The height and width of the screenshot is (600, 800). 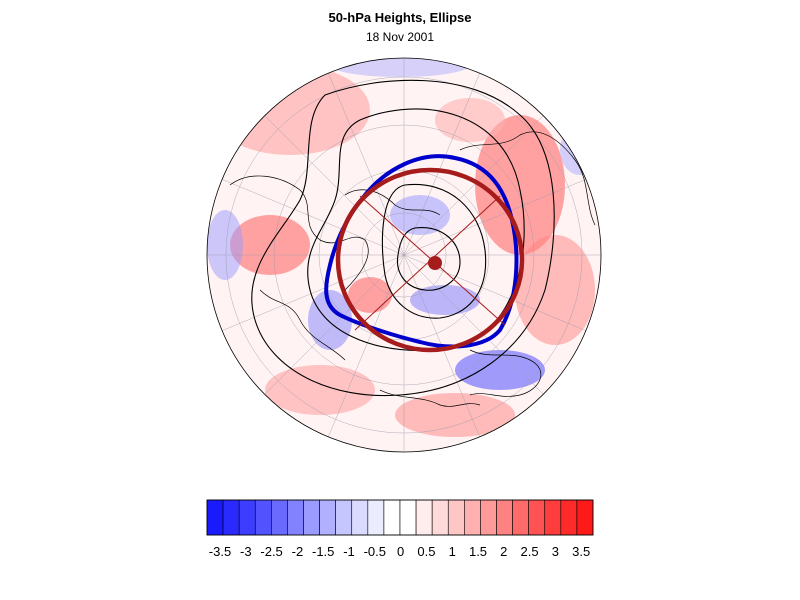 I want to click on colorbar-tick-label: -3.5, so click(x=220, y=551).